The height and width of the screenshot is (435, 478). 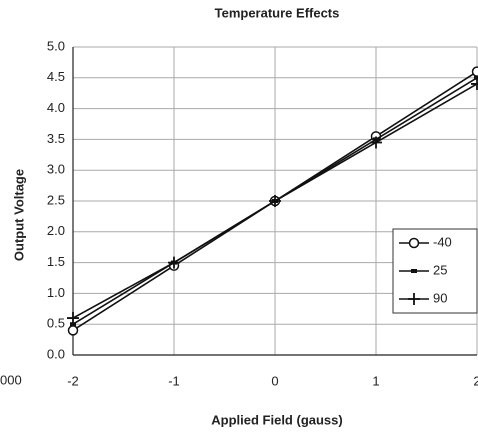 What do you see at coordinates (375, 380) in the screenshot?
I see `x-tick-label: 1` at bounding box center [375, 380].